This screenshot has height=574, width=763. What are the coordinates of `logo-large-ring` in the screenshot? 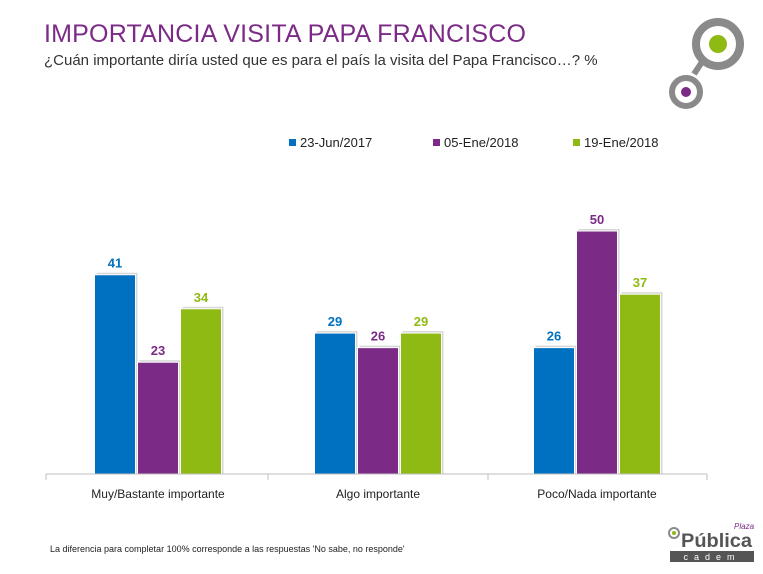 It's located at (718, 44).